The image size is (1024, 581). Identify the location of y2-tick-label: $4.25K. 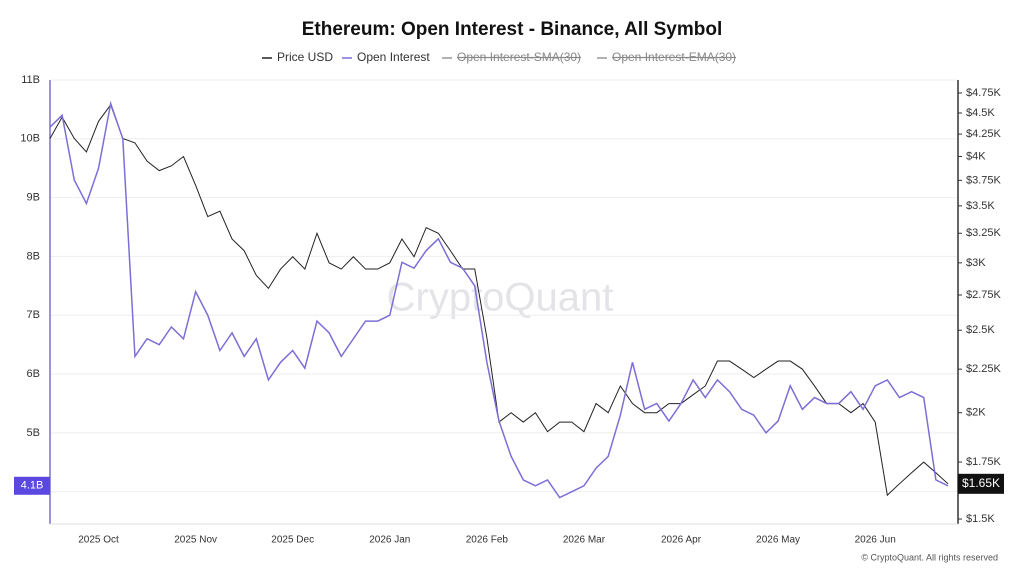
(984, 134).